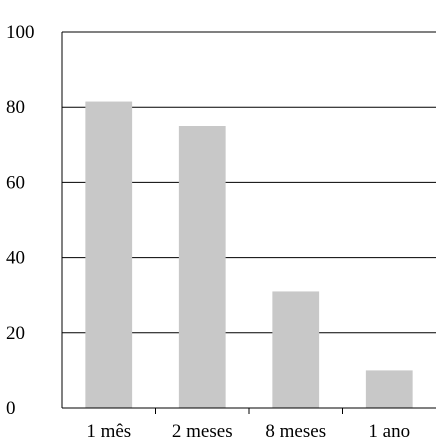  Describe the element at coordinates (15, 107) in the screenshot. I see `y-tick-label: 80` at that location.